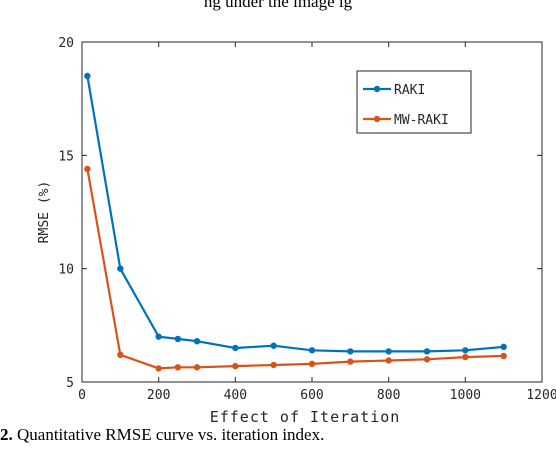 The width and height of the screenshot is (556, 452). Describe the element at coordinates (235, 395) in the screenshot. I see `x-tick-label: 400` at that location.